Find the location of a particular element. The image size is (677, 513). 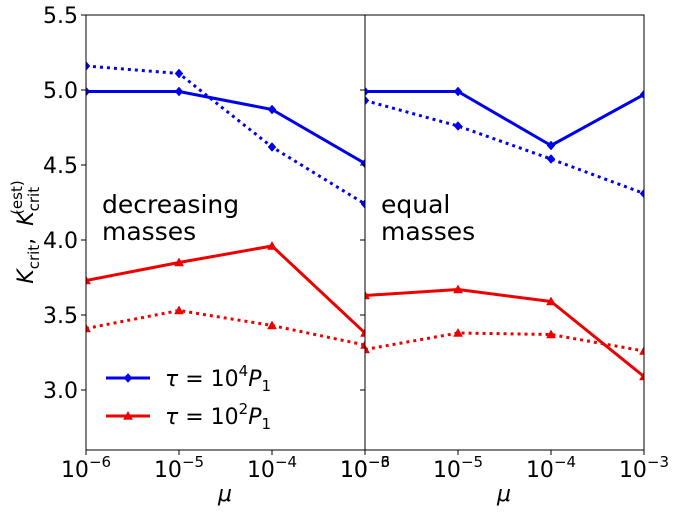

y-tick-label: 3.0 is located at coordinates (60, 391).